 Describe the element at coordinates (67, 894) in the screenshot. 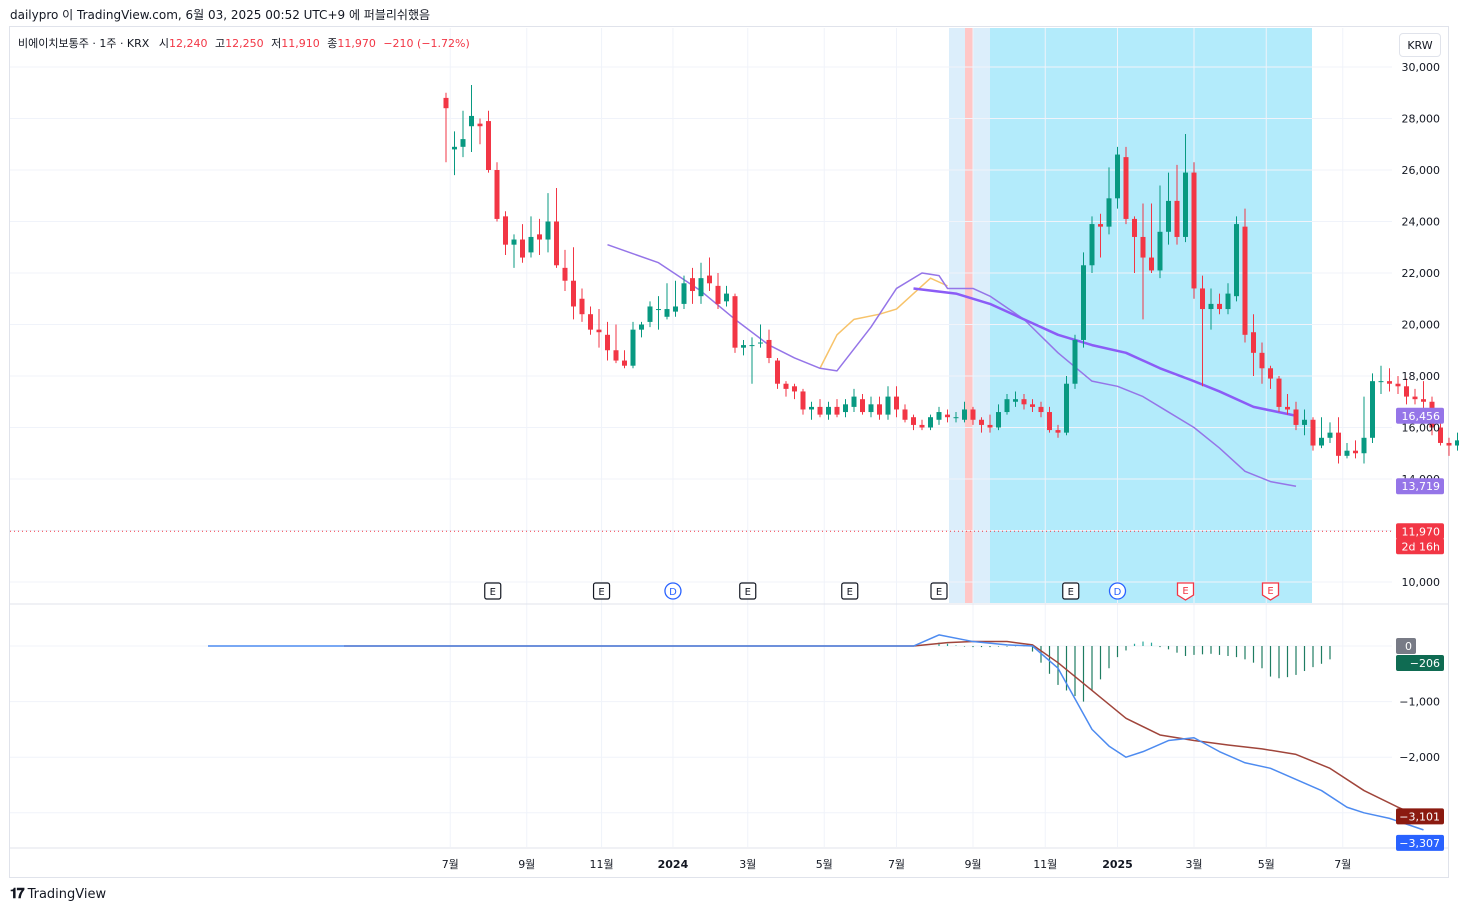

I see `brand-name: TradingView` at that location.